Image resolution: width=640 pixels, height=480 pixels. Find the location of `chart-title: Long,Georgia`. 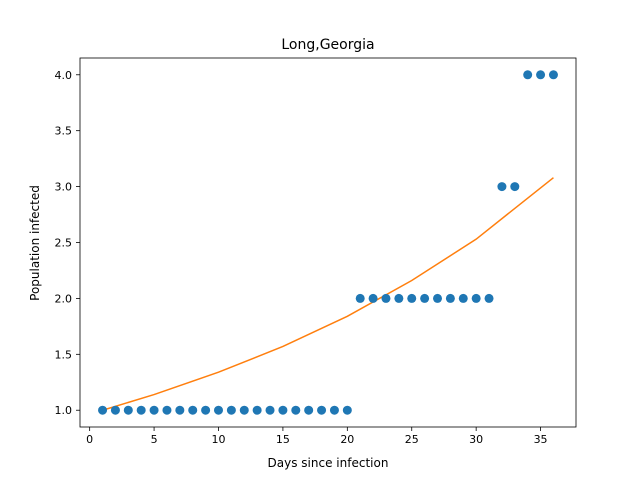

chart-title: Long,Georgia is located at coordinates (327, 45).